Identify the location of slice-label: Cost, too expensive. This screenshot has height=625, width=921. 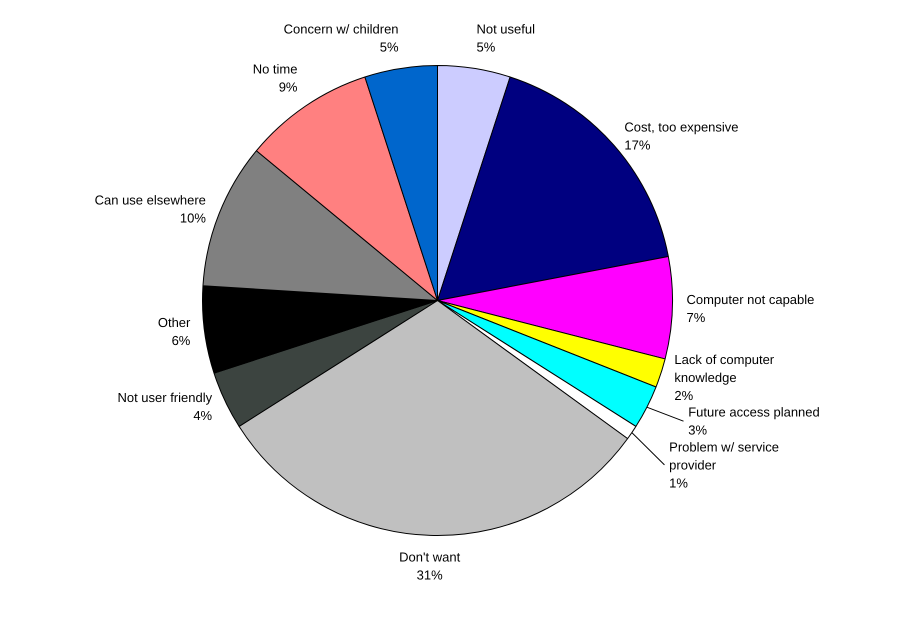
(681, 126).